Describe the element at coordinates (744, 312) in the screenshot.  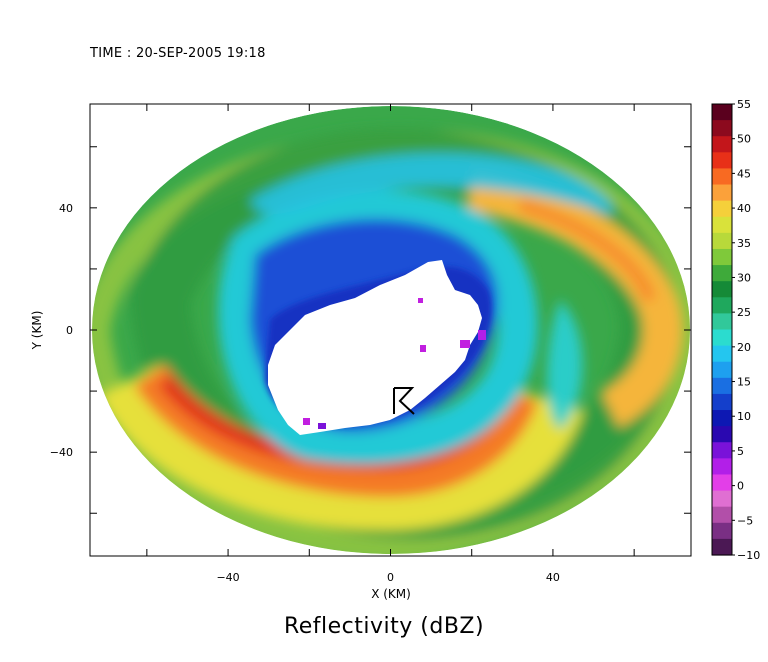
I see `colorbar-tick-label: 25` at that location.